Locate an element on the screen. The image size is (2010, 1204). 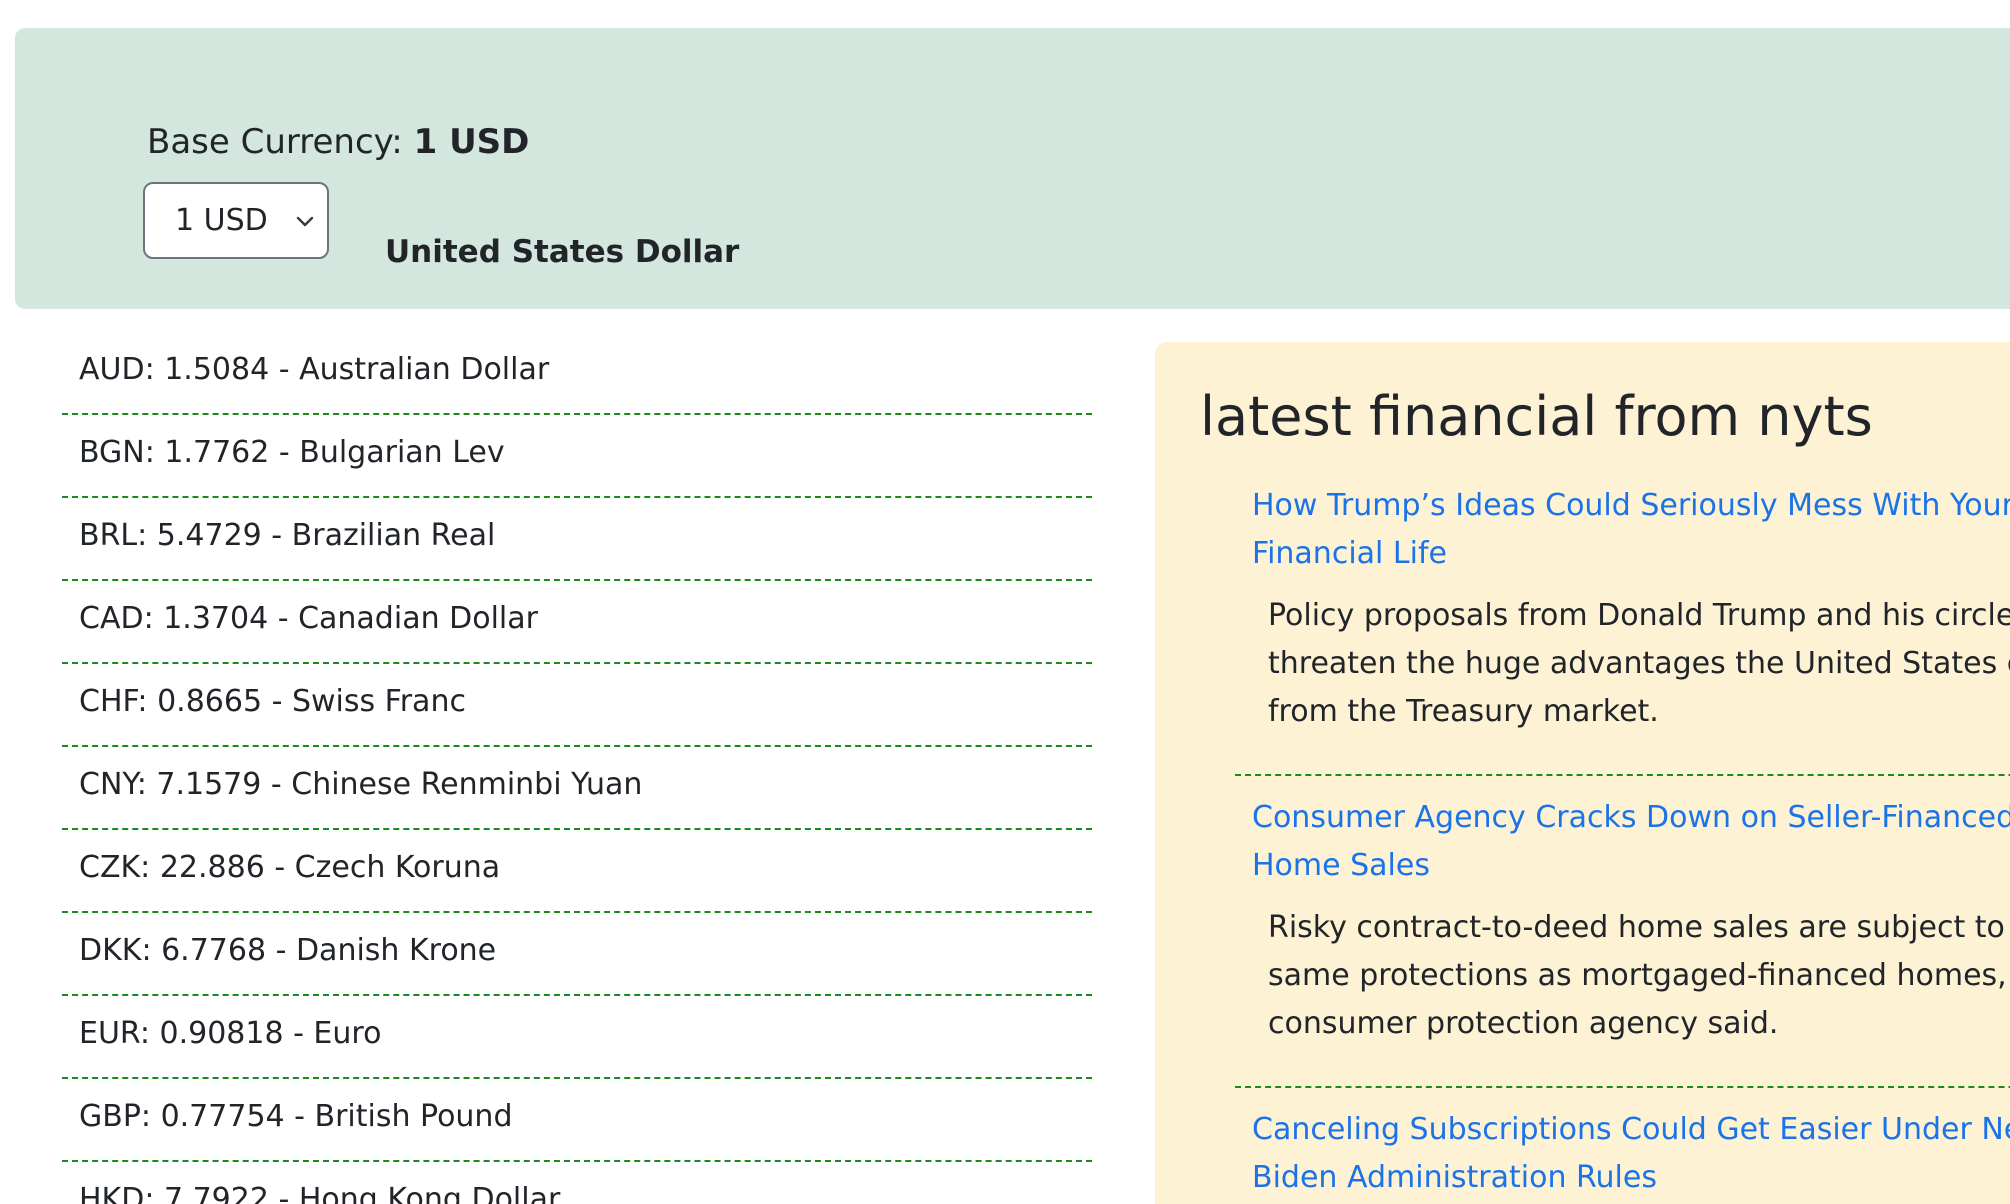
currency-select: 1 USD is located at coordinates (236, 220).